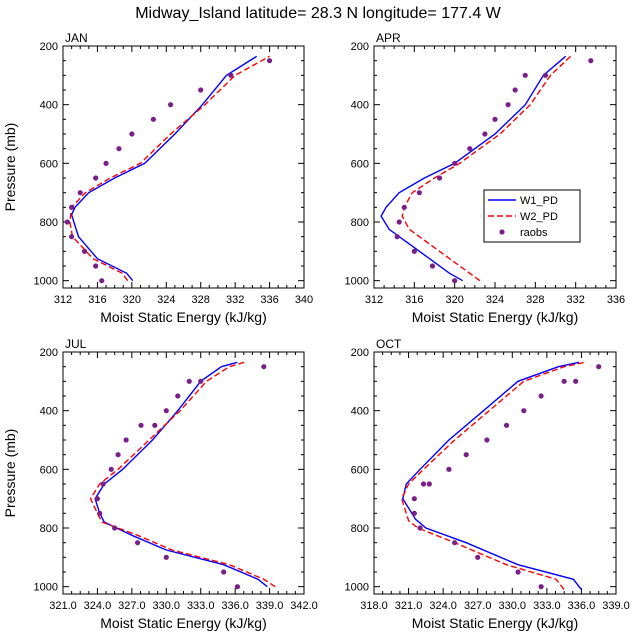 Image resolution: width=635 pixels, height=640 pixels. Describe the element at coordinates (495, 300) in the screenshot. I see `x-tick-label: 324` at that location.